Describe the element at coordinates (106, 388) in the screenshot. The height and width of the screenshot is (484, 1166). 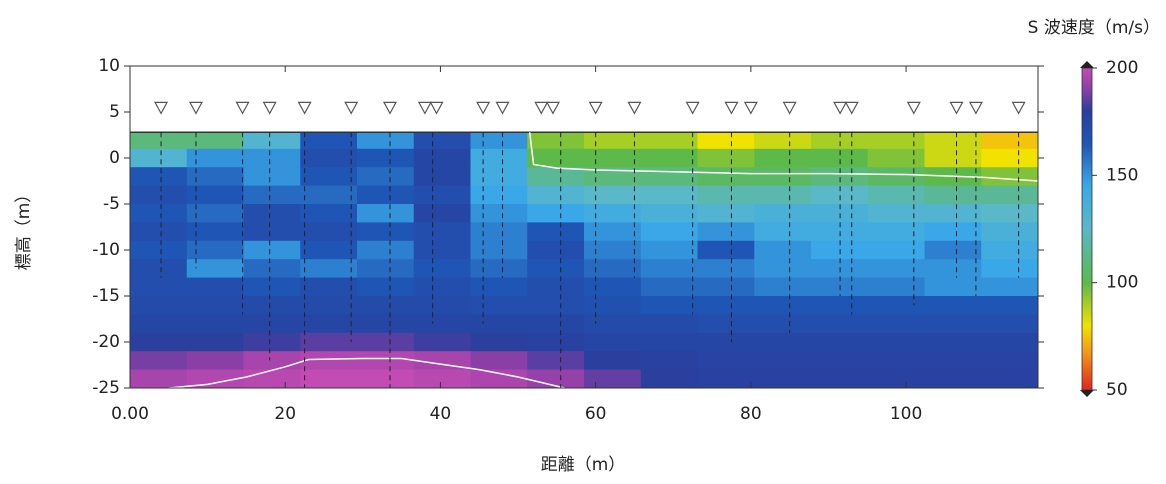
I see `y-tick-label: -25` at that location.